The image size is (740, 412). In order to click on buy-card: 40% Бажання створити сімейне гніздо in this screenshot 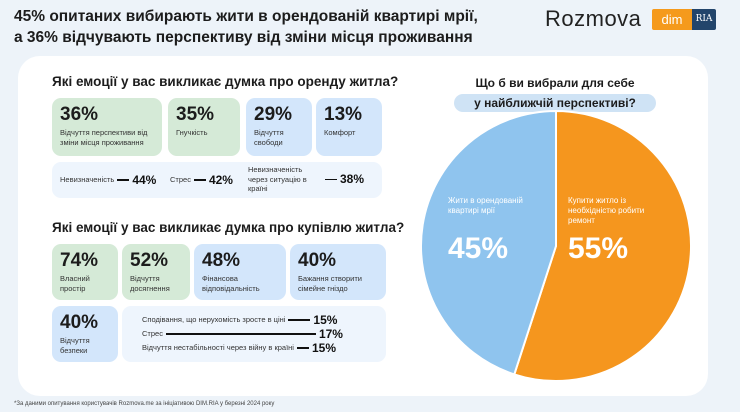, I will do `click(338, 272)`.